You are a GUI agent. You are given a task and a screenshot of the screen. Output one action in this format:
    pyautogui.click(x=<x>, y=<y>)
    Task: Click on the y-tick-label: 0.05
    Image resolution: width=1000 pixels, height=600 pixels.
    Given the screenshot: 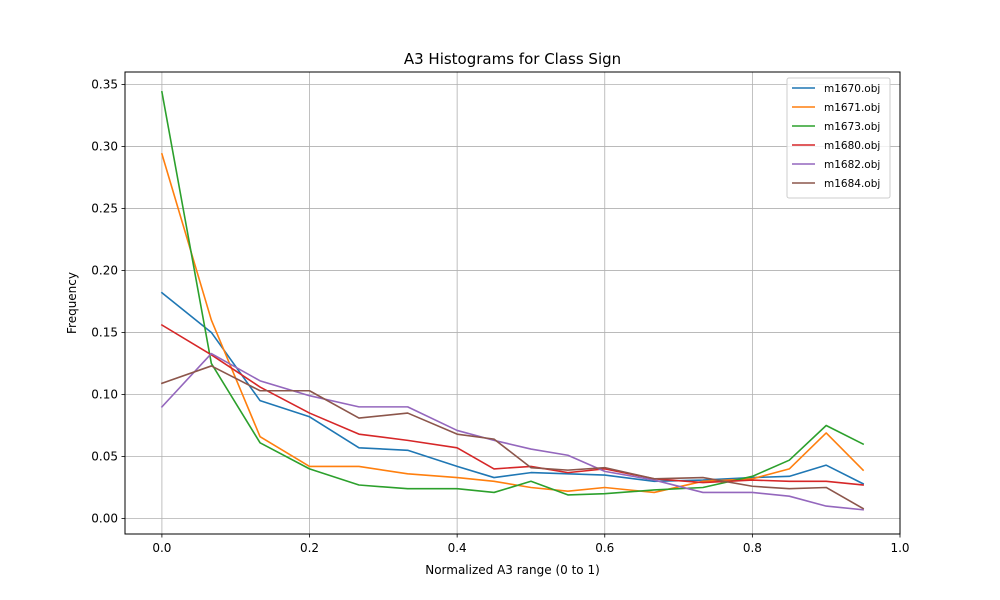 What is the action you would take?
    pyautogui.click(x=104, y=456)
    